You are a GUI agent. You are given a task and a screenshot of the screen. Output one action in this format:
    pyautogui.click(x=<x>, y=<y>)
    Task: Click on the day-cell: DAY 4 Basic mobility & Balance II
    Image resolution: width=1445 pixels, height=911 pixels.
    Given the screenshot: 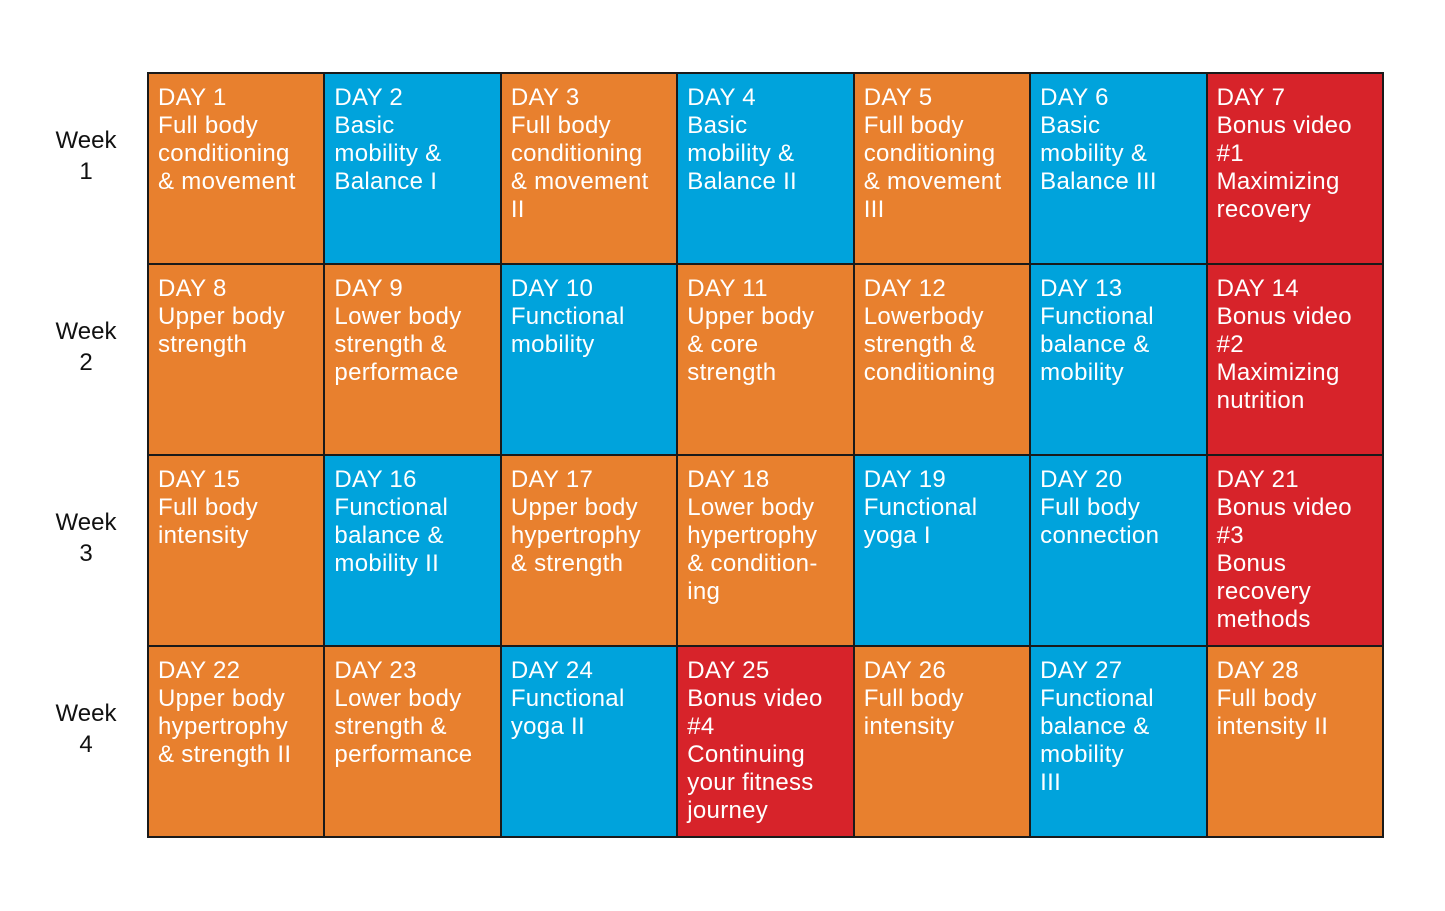 What is the action you would take?
    pyautogui.click(x=765, y=168)
    